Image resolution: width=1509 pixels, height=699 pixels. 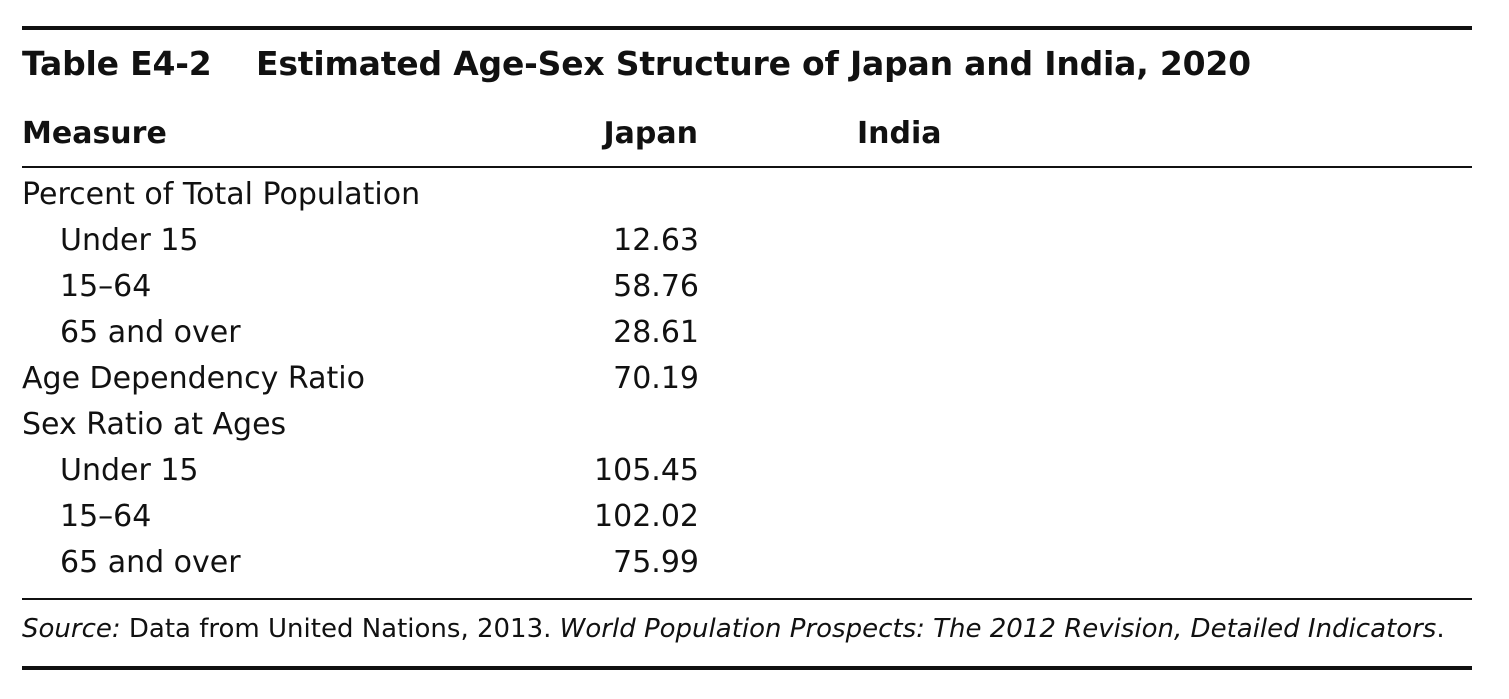 I want to click on row-japan-value: 58.76, so click(x=656, y=286).